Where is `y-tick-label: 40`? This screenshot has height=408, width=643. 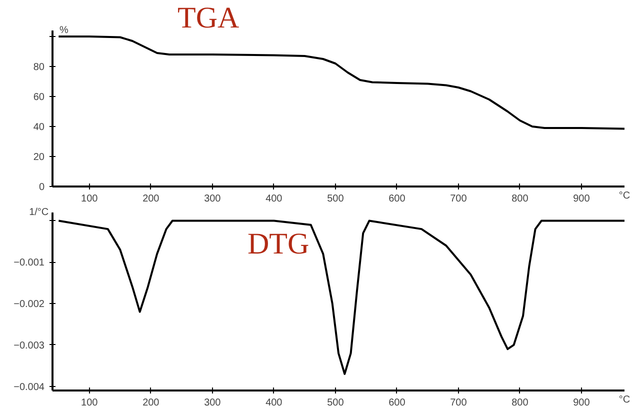 y-tick-label: 40 is located at coordinates (39, 127).